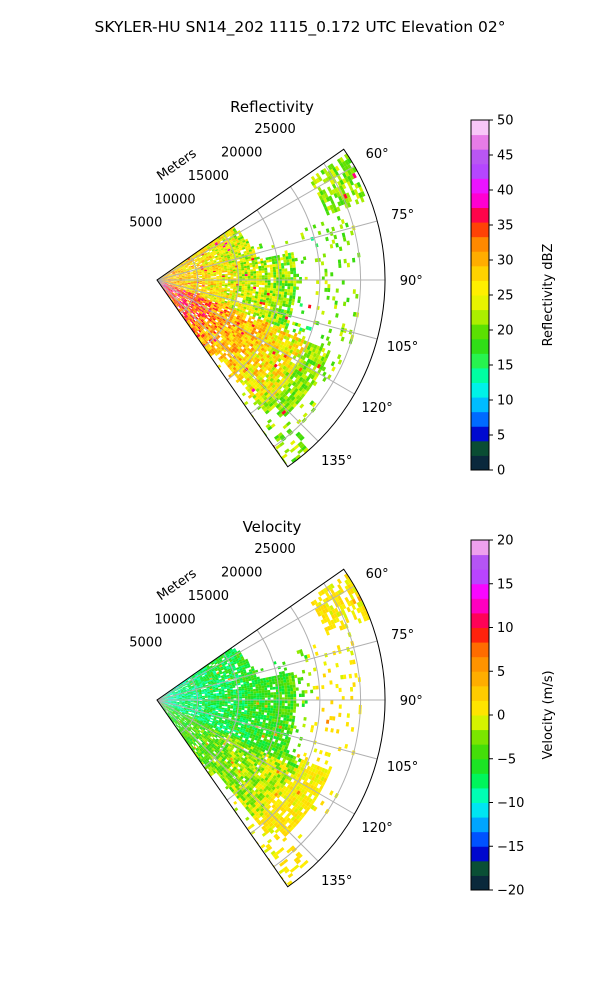 The height and width of the screenshot is (1000, 600). I want to click on azimuth-tick-label: 60°, so click(377, 574).